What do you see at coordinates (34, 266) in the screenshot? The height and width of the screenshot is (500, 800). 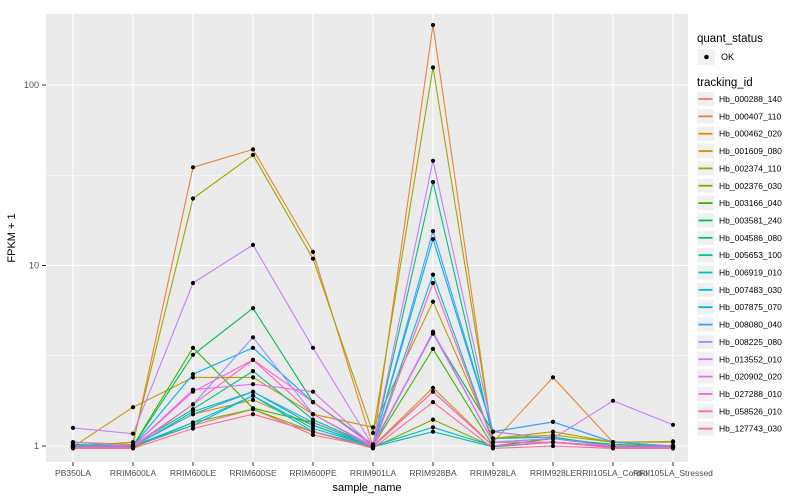 I see `y-tick-label: 10` at bounding box center [34, 266].